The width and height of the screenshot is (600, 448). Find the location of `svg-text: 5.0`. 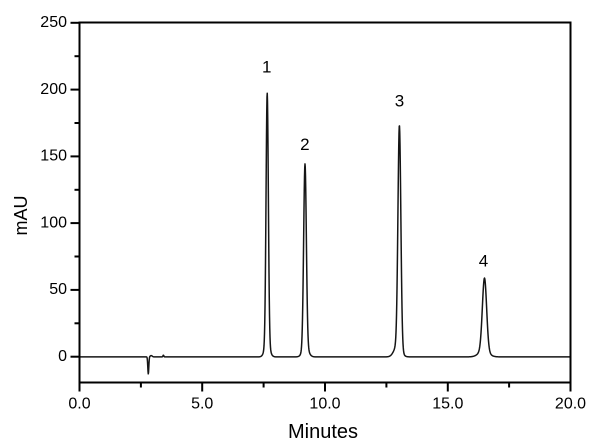

svg-text: 5.0 is located at coordinates (202, 403).